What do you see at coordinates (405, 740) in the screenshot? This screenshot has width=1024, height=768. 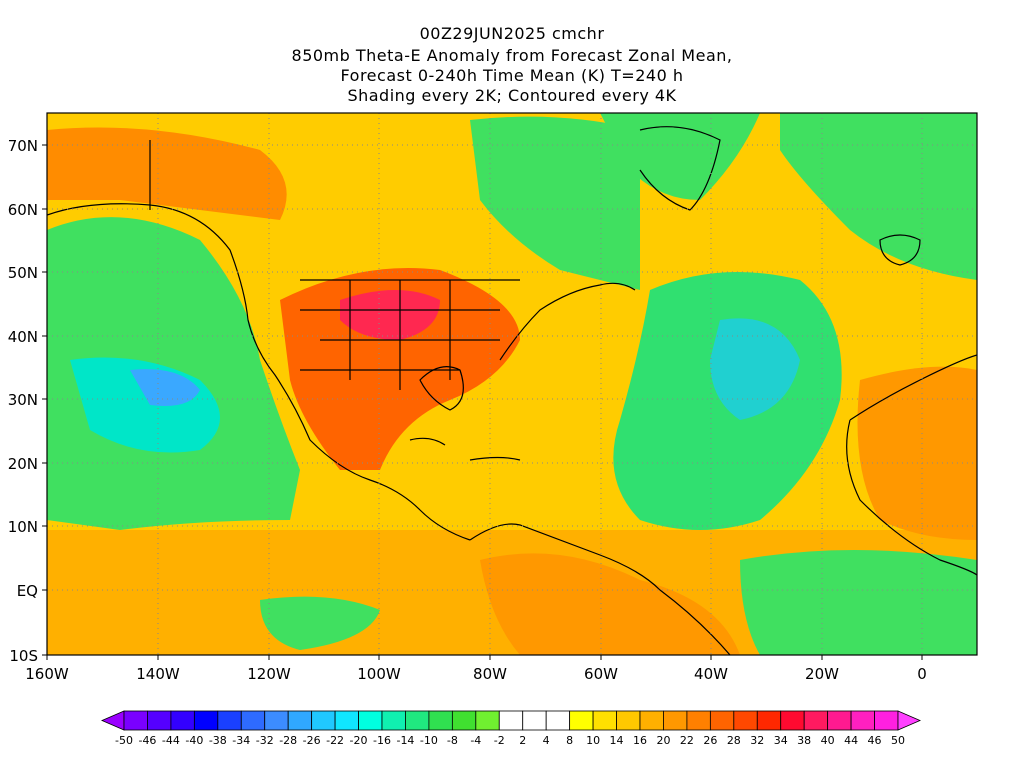 I see `colorbar-label: -14` at bounding box center [405, 740].